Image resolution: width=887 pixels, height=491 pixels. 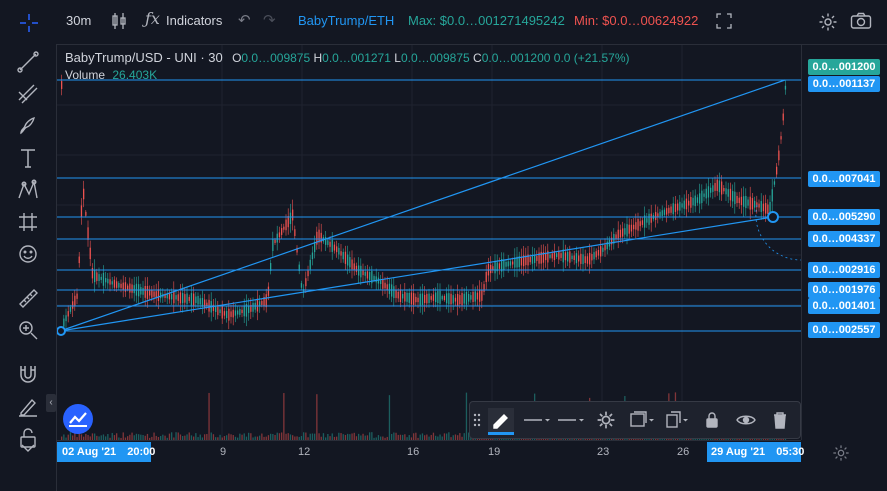 I want to click on clone-dropdown-icon, so click(x=679, y=420).